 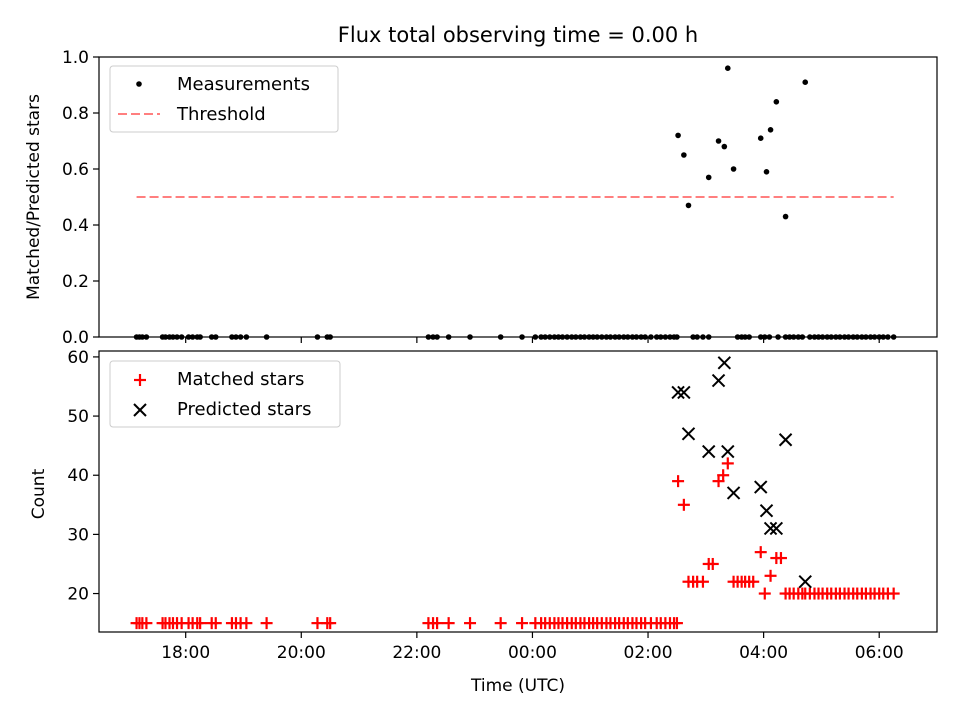 I want to click on x-tick-label: 04:00, so click(x=763, y=653).